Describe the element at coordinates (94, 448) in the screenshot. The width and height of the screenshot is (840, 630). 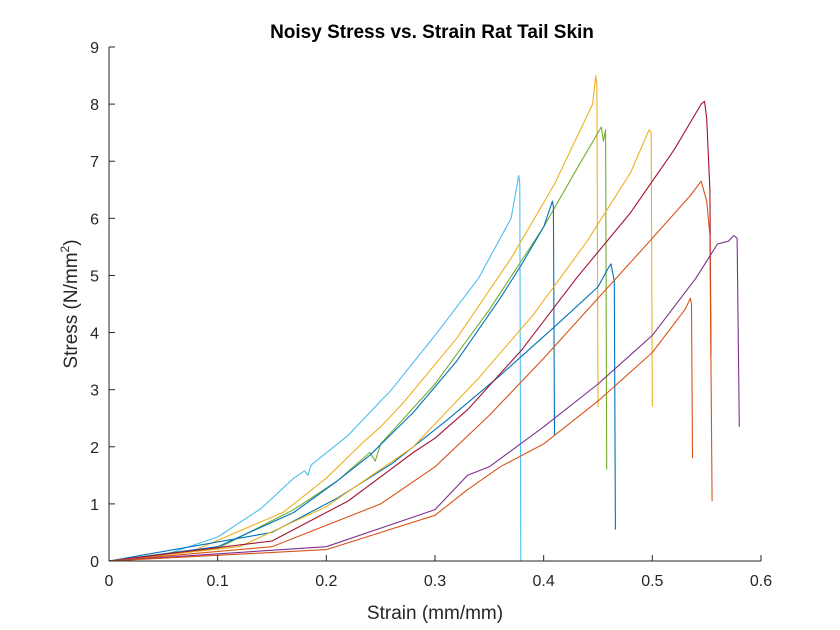
I see `y-tick-label: 2` at that location.